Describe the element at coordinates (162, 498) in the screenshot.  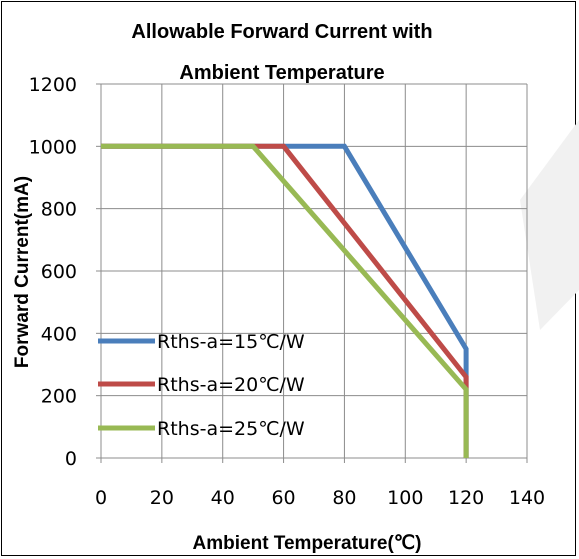
I see `x-tick-label: 20` at that location.